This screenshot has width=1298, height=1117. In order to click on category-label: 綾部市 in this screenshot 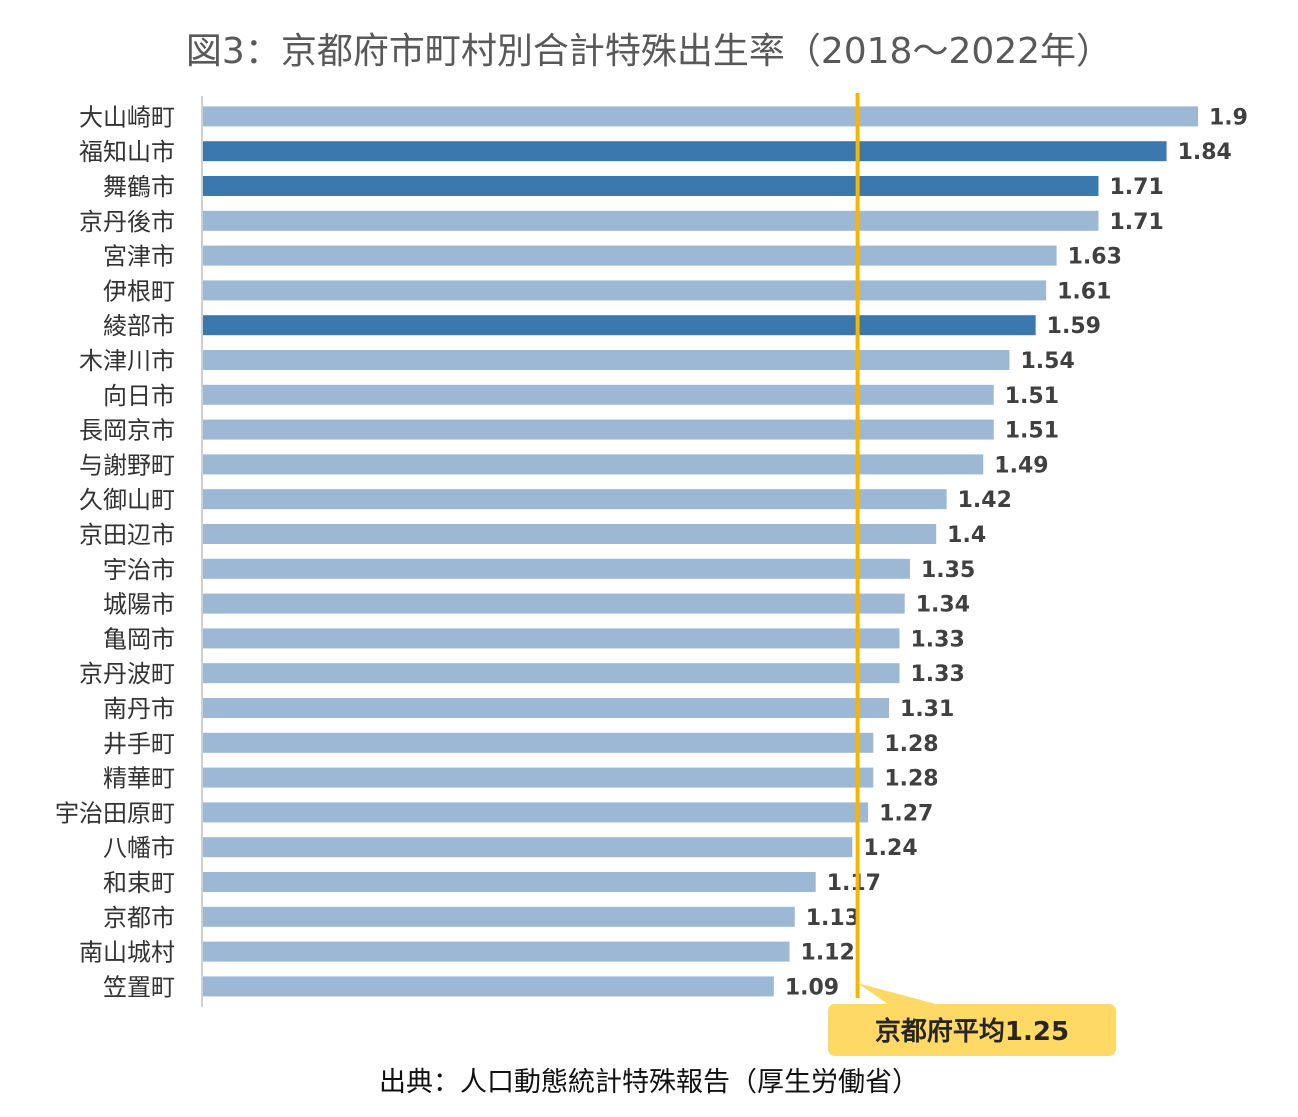, I will do `click(139, 326)`.